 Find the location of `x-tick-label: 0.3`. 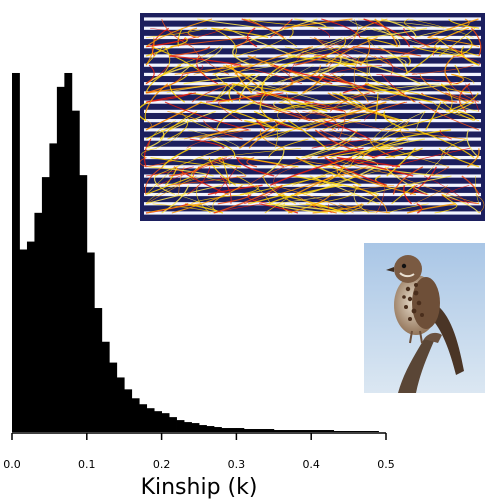

x-tick-label: 0.3 is located at coordinates (237, 464).